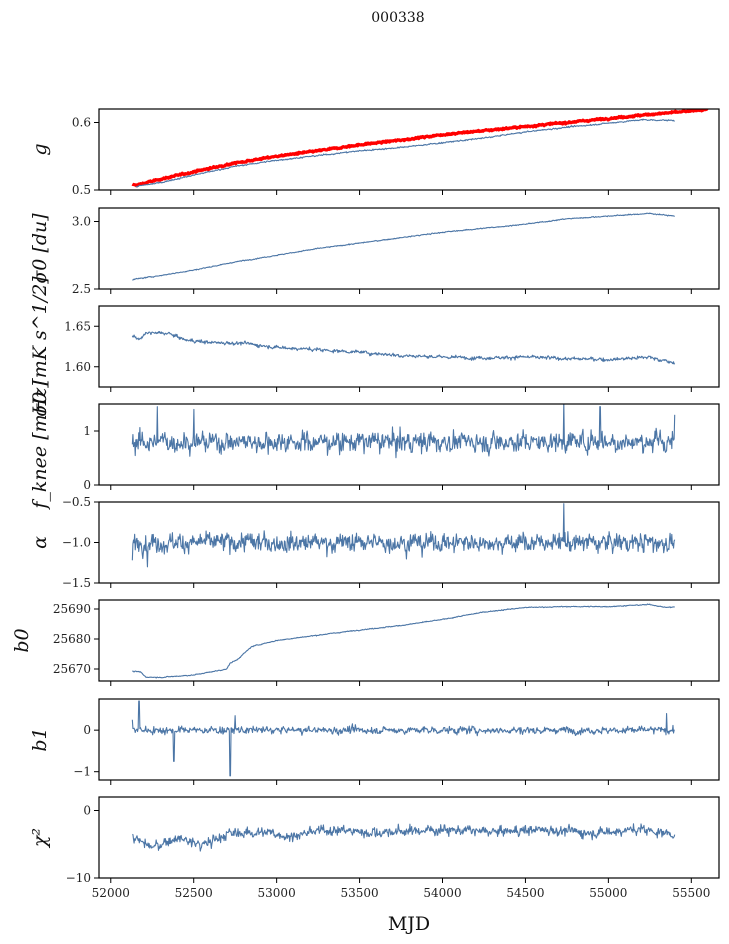 Image resolution: width=729 pixels, height=944 pixels. I want to click on panel-g: 0.5 0.6 g, so click(374, 152).